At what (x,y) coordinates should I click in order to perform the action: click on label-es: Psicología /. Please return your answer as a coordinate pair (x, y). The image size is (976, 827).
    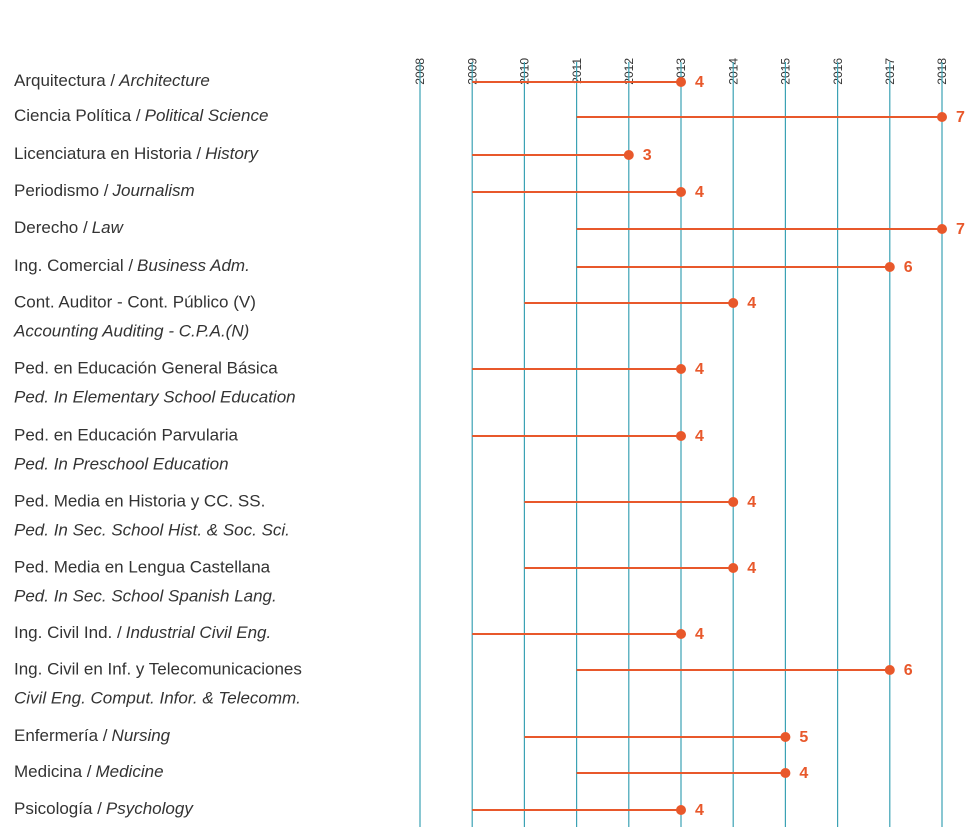
    Looking at the image, I should click on (58, 808).